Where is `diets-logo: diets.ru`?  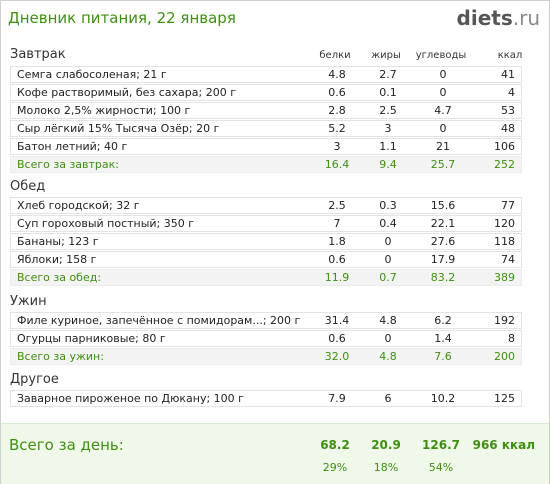
diets-logo: diets.ru is located at coordinates (498, 18).